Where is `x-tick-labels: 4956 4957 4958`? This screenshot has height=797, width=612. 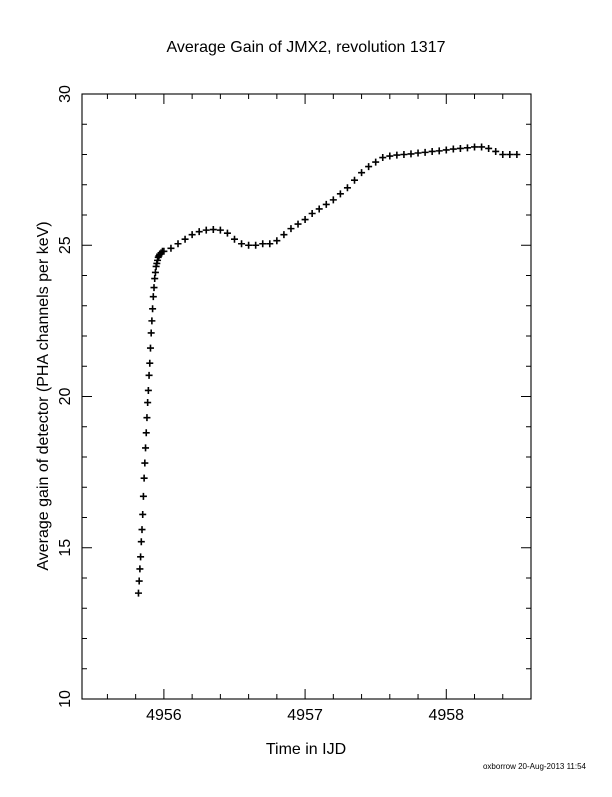
x-tick-labels: 4956 4957 4958 is located at coordinates (305, 715).